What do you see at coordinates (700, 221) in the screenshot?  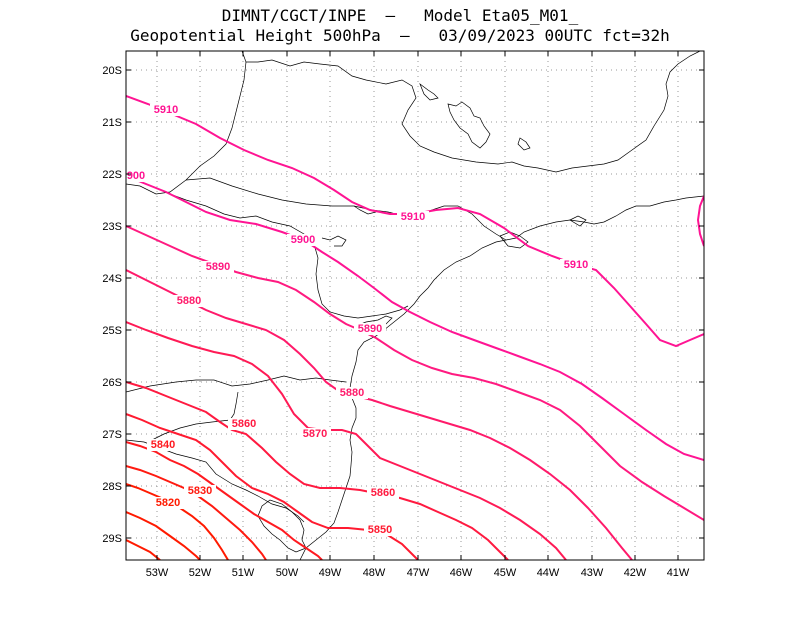 I see `contour-5910-east` at bounding box center [700, 221].